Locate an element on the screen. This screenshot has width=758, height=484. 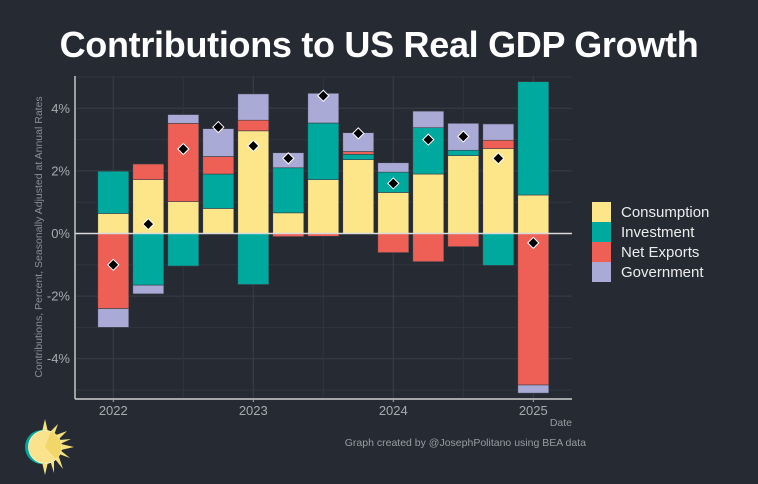
bar-net-exports-2022Q4 is located at coordinates (218, 165).